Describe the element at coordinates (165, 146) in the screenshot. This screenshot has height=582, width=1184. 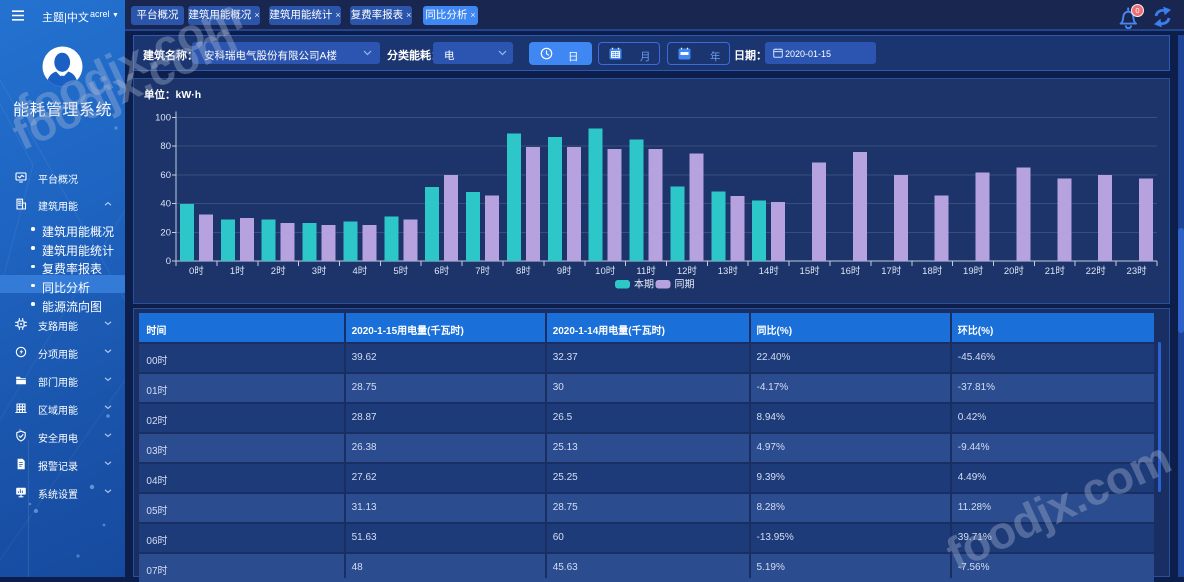
I see `svg-text: 80` at that location.